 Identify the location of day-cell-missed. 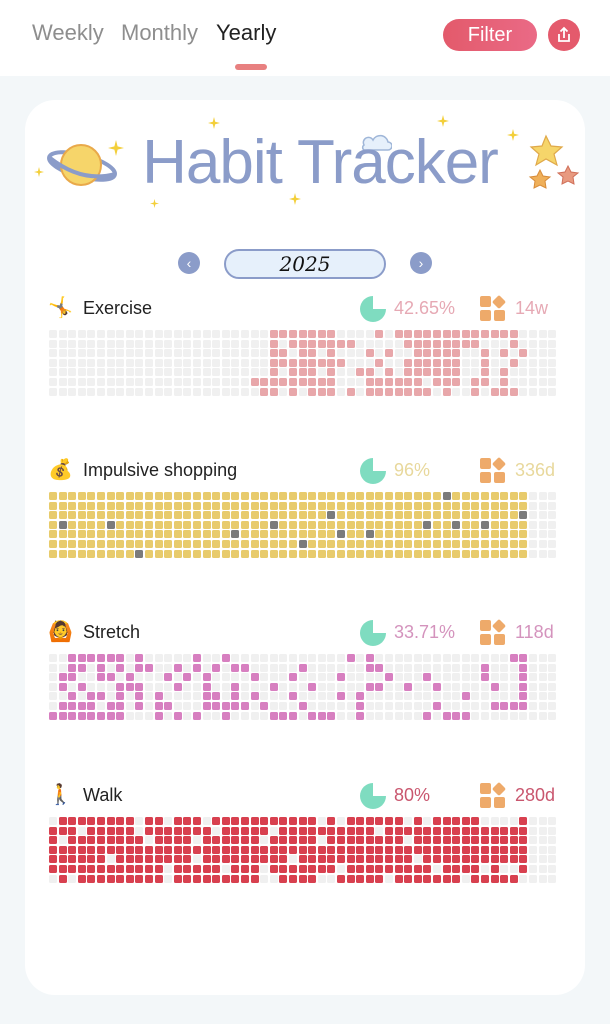
(427, 524).